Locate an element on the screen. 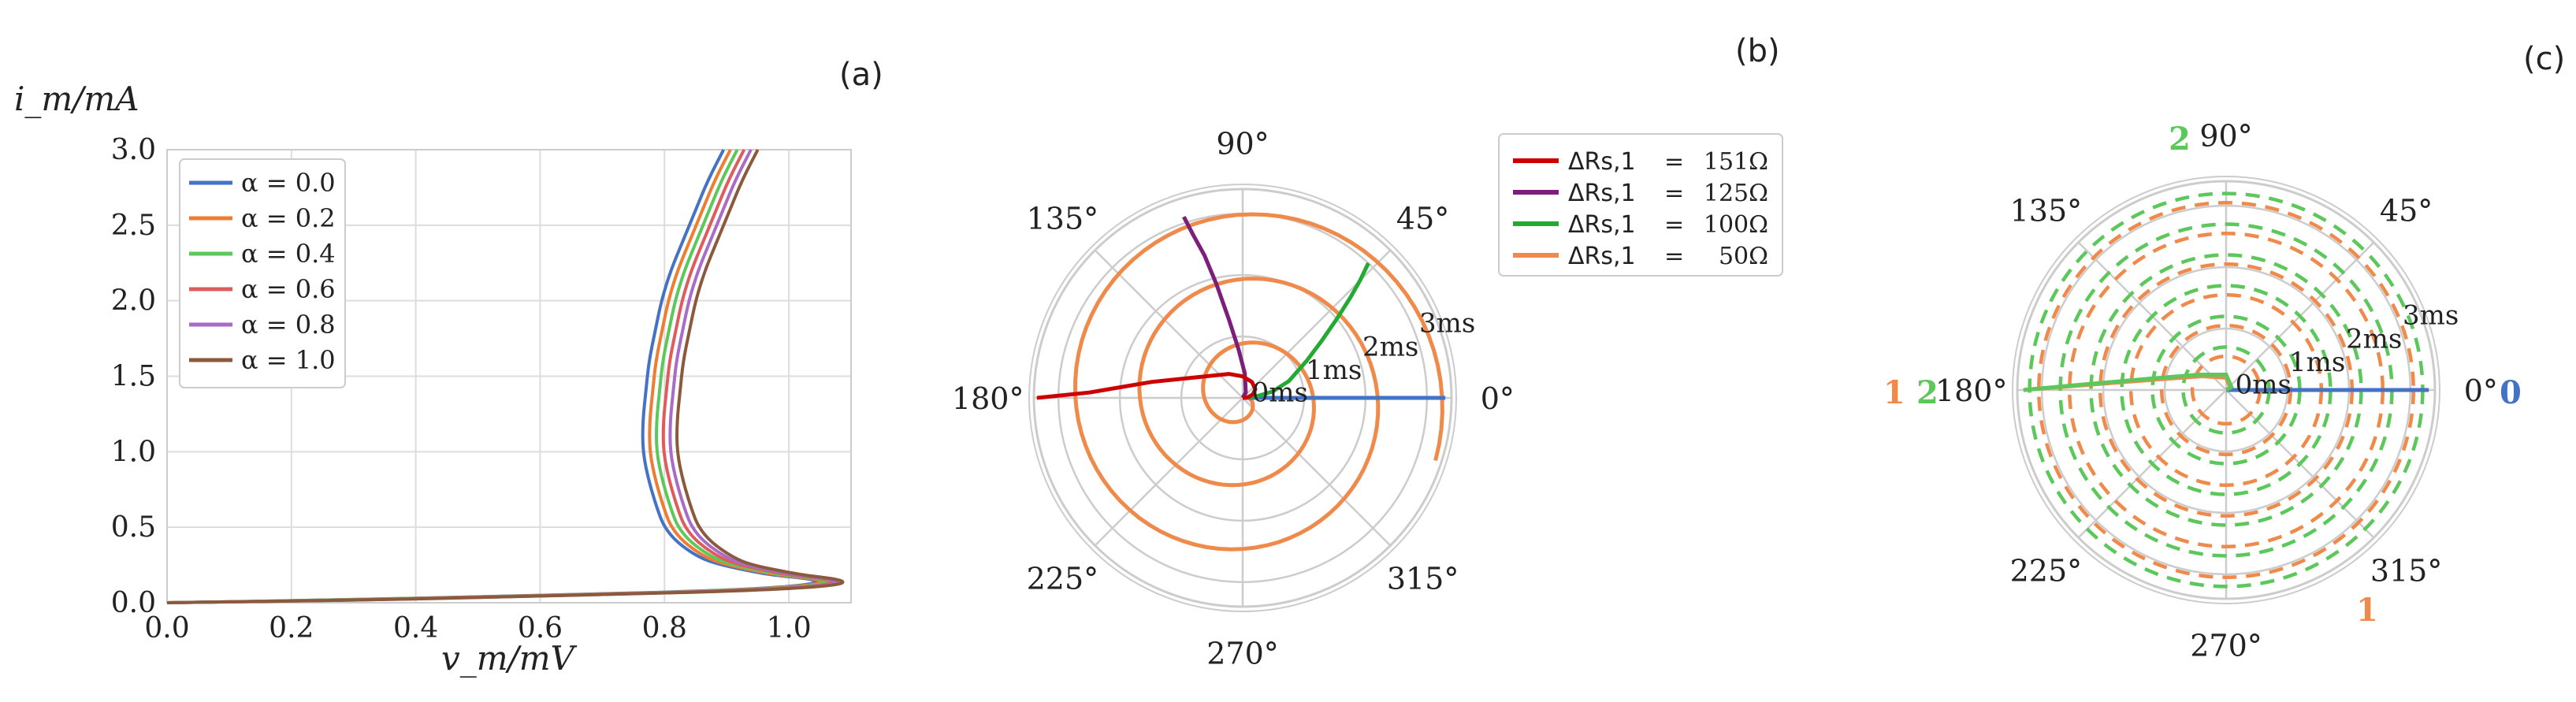 Image resolution: width=2576 pixels, height=702 pixels. panel-a-y-tick-label: 0.5 is located at coordinates (133, 527).